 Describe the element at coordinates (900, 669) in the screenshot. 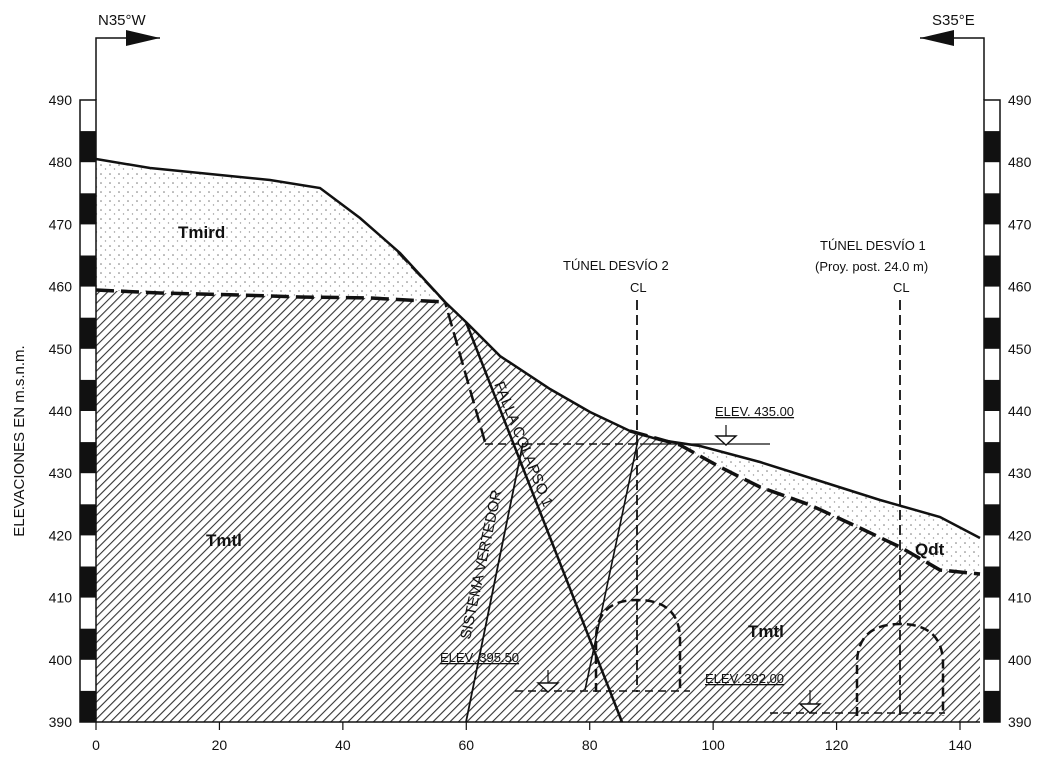

I see `tunnel-1-outline` at that location.